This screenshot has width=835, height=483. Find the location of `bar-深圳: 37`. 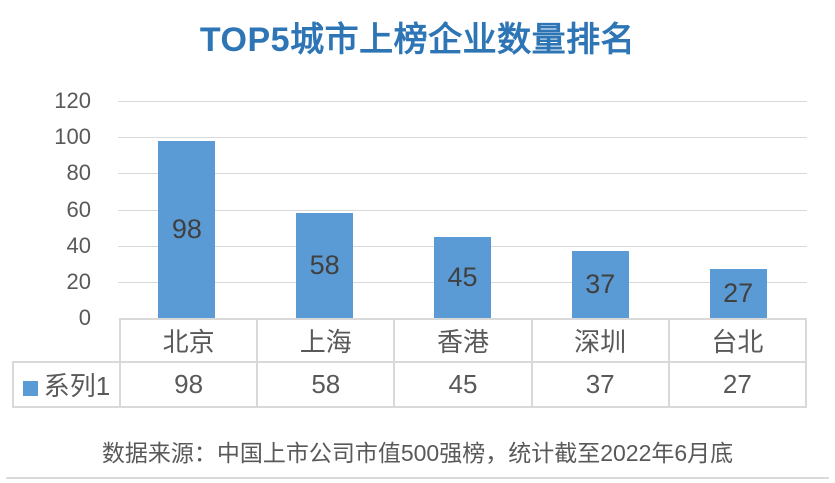

bar-深圳: 37 is located at coordinates (600, 284).